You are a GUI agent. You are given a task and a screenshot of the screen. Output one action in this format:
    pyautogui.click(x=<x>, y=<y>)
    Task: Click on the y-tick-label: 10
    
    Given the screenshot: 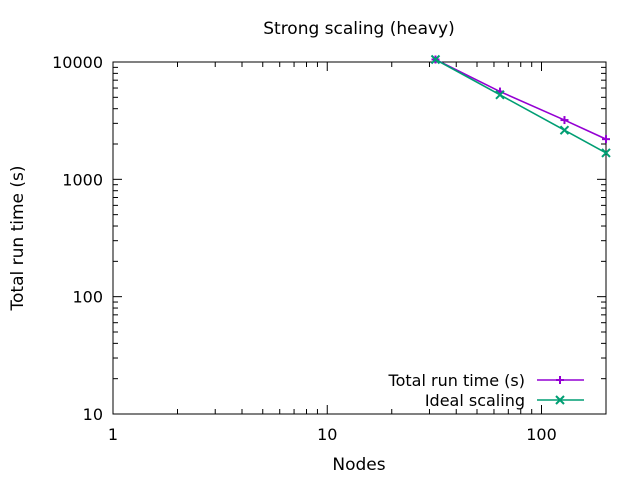 What is the action you would take?
    pyautogui.click(x=93, y=414)
    